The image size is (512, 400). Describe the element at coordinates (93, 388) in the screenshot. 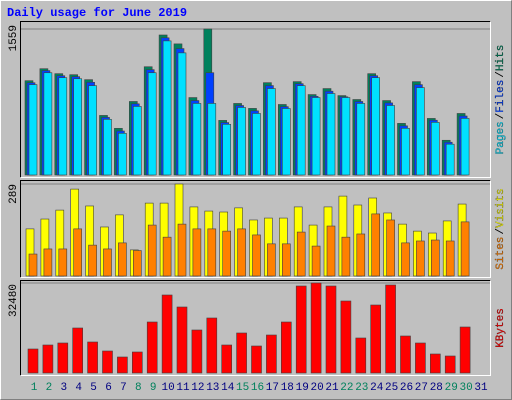

I see `x-tick-label: 5` at that location.